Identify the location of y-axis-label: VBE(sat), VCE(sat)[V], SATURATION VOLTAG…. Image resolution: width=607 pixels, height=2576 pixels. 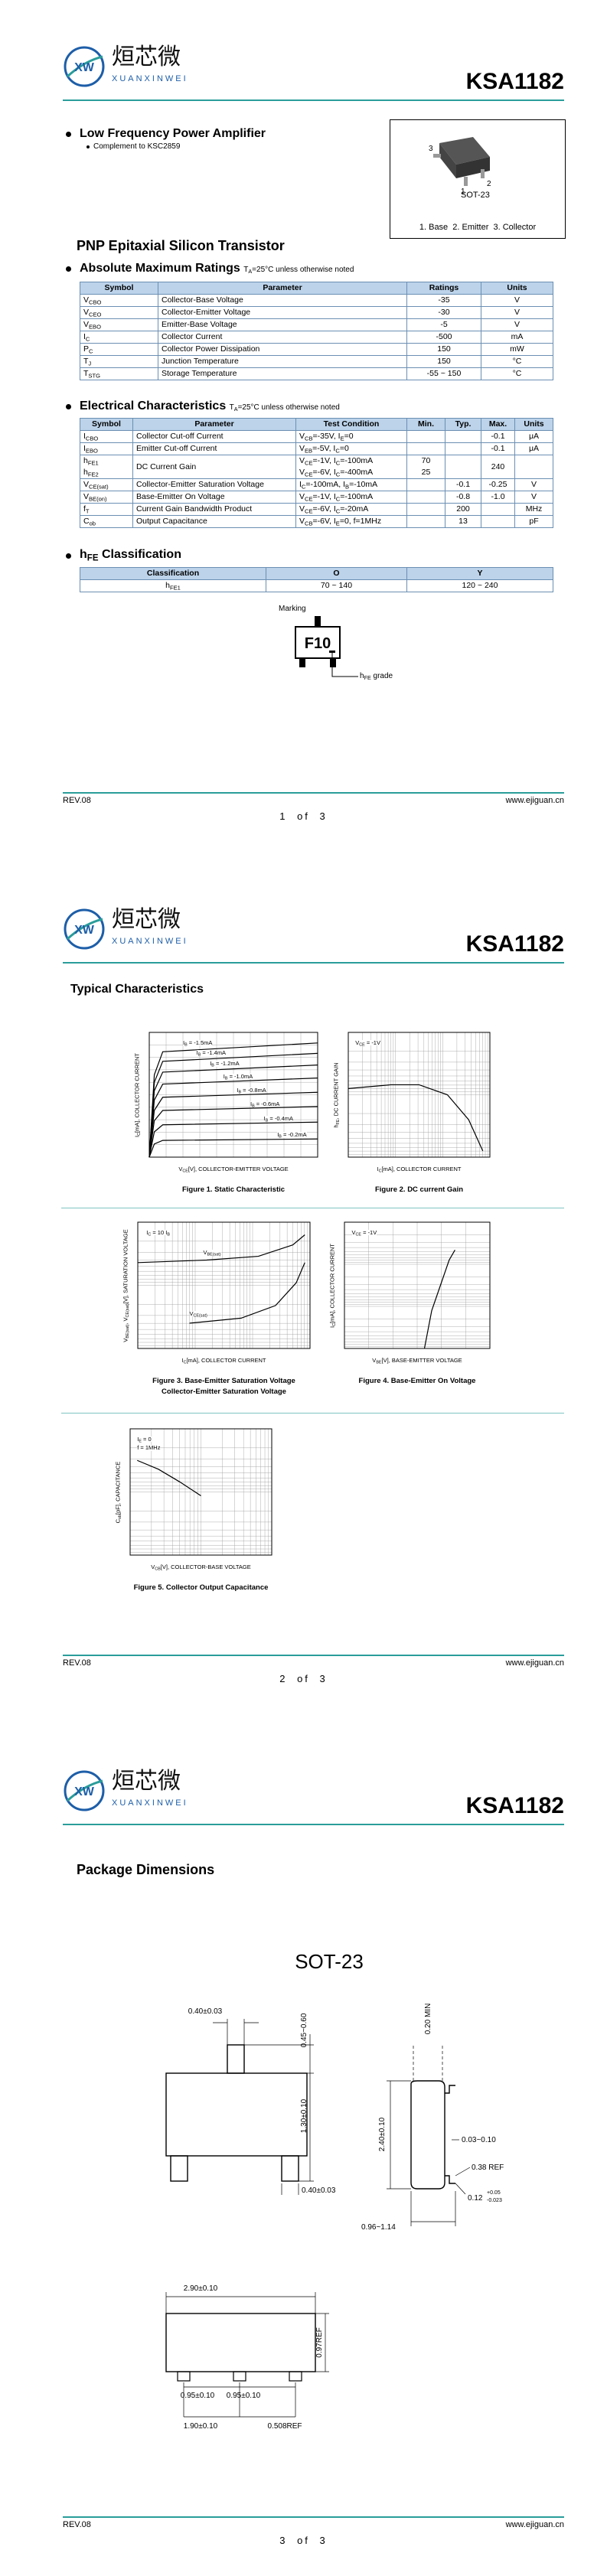
(126, 1285).